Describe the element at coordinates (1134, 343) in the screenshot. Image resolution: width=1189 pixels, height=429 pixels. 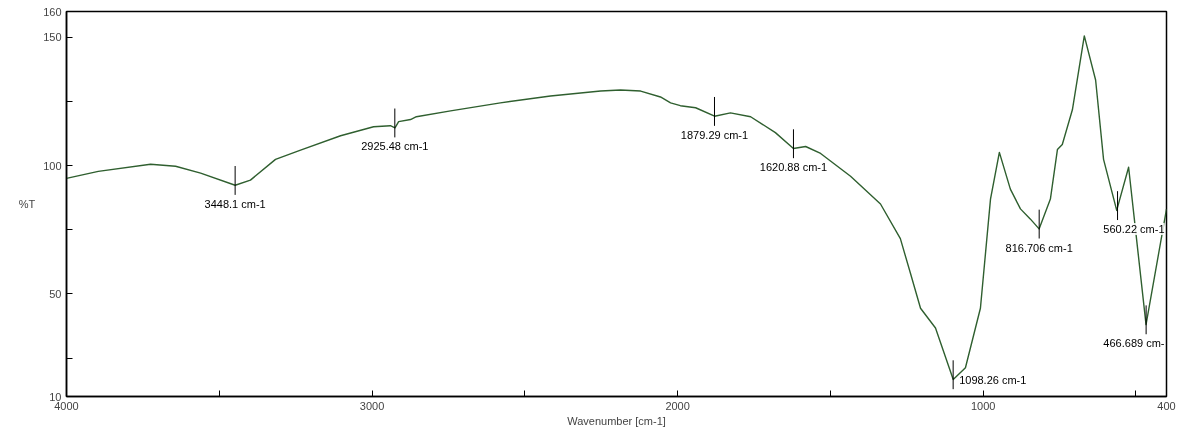
I see `annotation: 466.689 cm-` at that location.